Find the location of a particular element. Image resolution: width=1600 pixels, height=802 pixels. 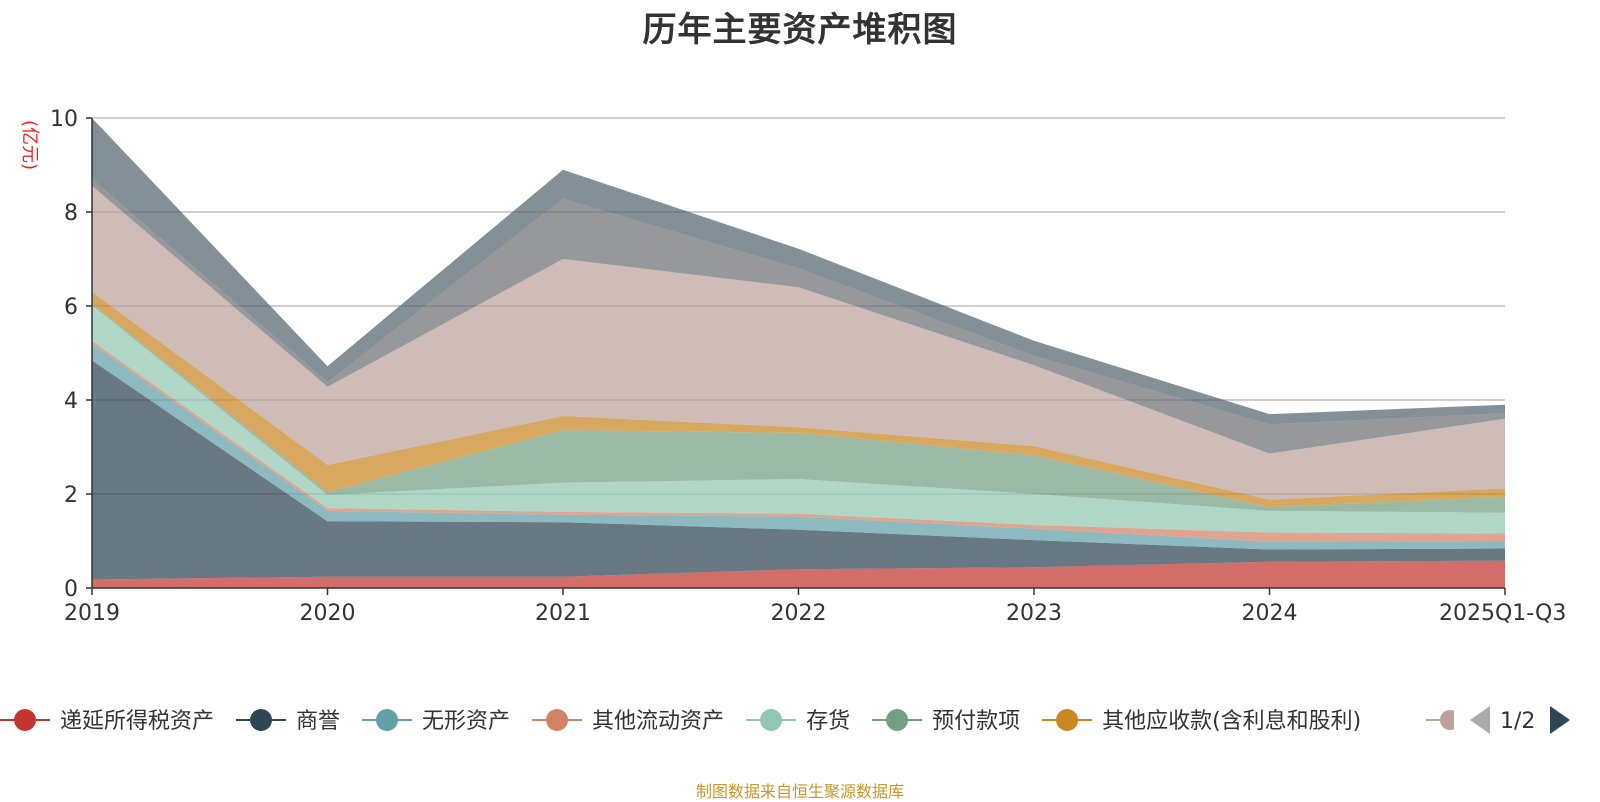

legend-item: 其他流动资产 is located at coordinates (628, 721).